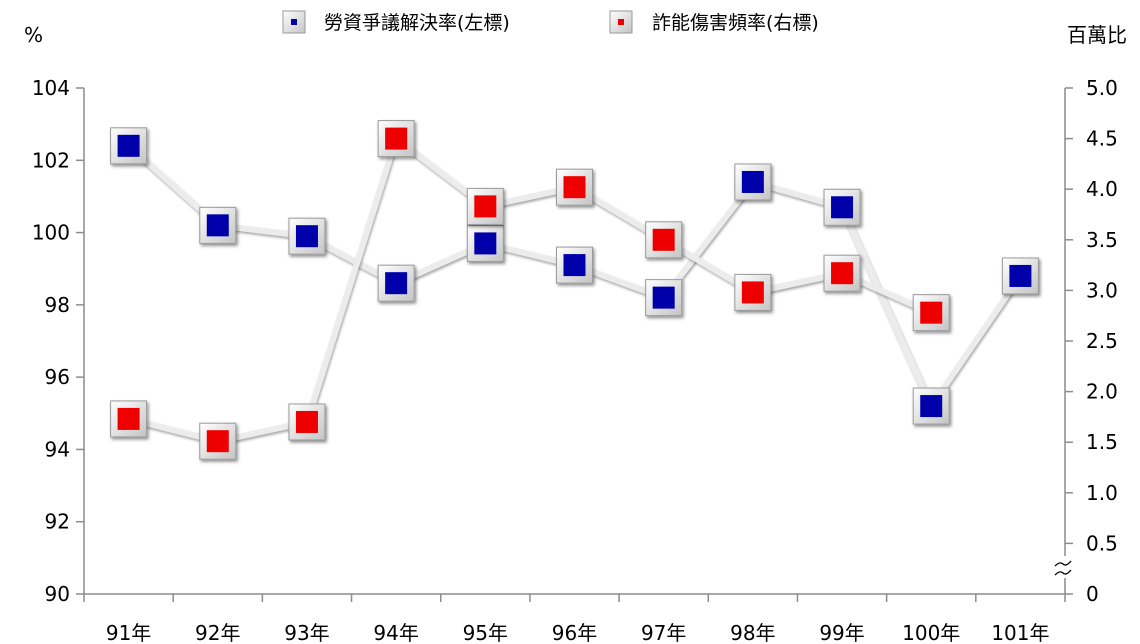  I want to click on right-tick-label: 3.5, so click(1102, 240).